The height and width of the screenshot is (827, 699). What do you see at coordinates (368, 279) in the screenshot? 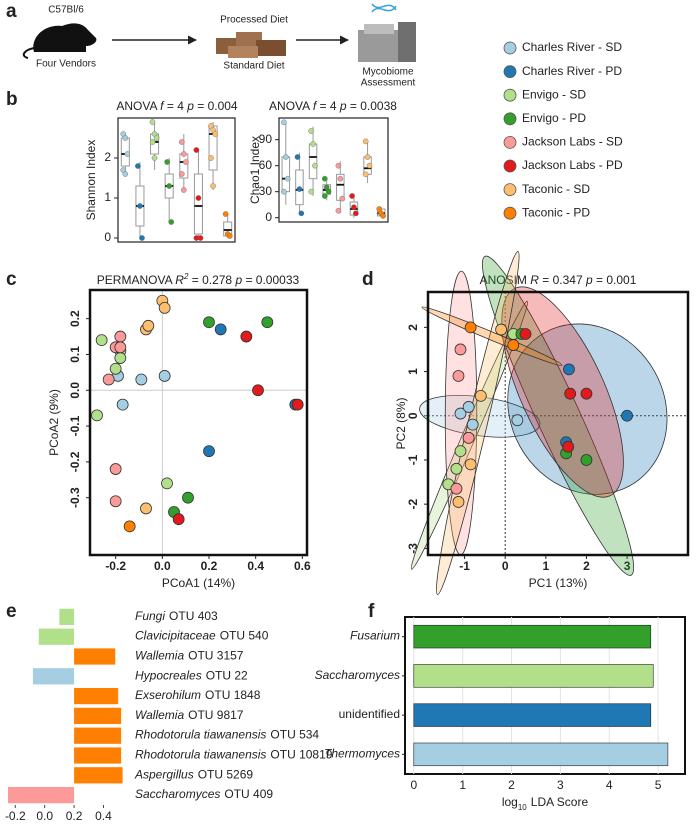
I see `panel-label: d` at bounding box center [368, 279].